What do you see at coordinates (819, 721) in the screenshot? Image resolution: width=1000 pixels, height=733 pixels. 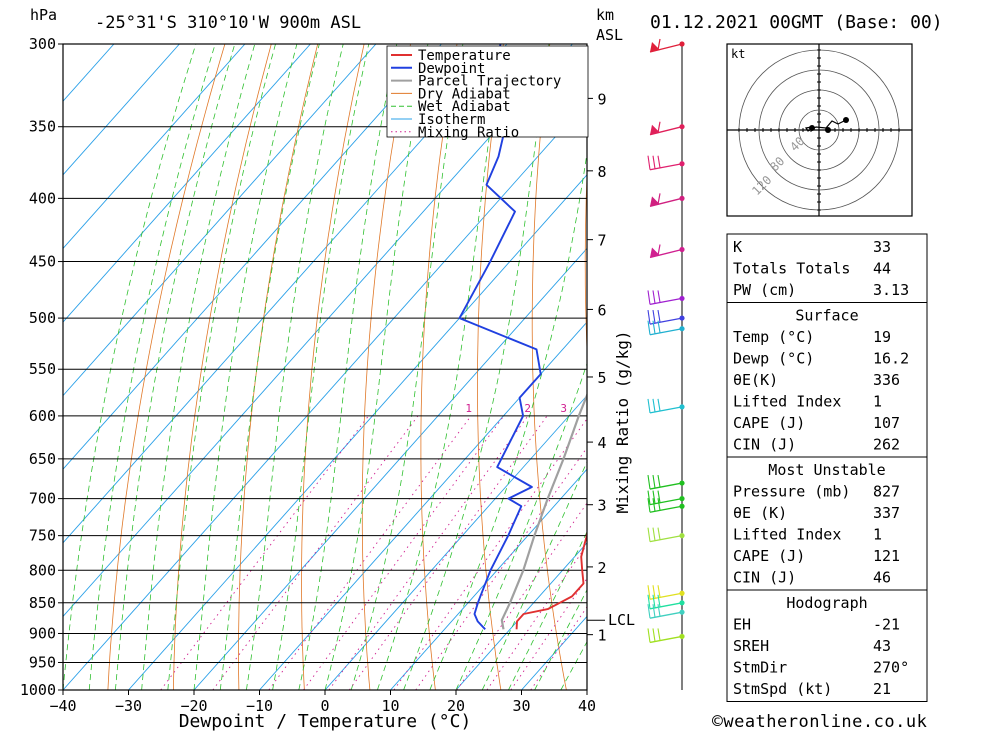 I see `footer-credit: ©weatheronline.co.uk` at bounding box center [819, 721].